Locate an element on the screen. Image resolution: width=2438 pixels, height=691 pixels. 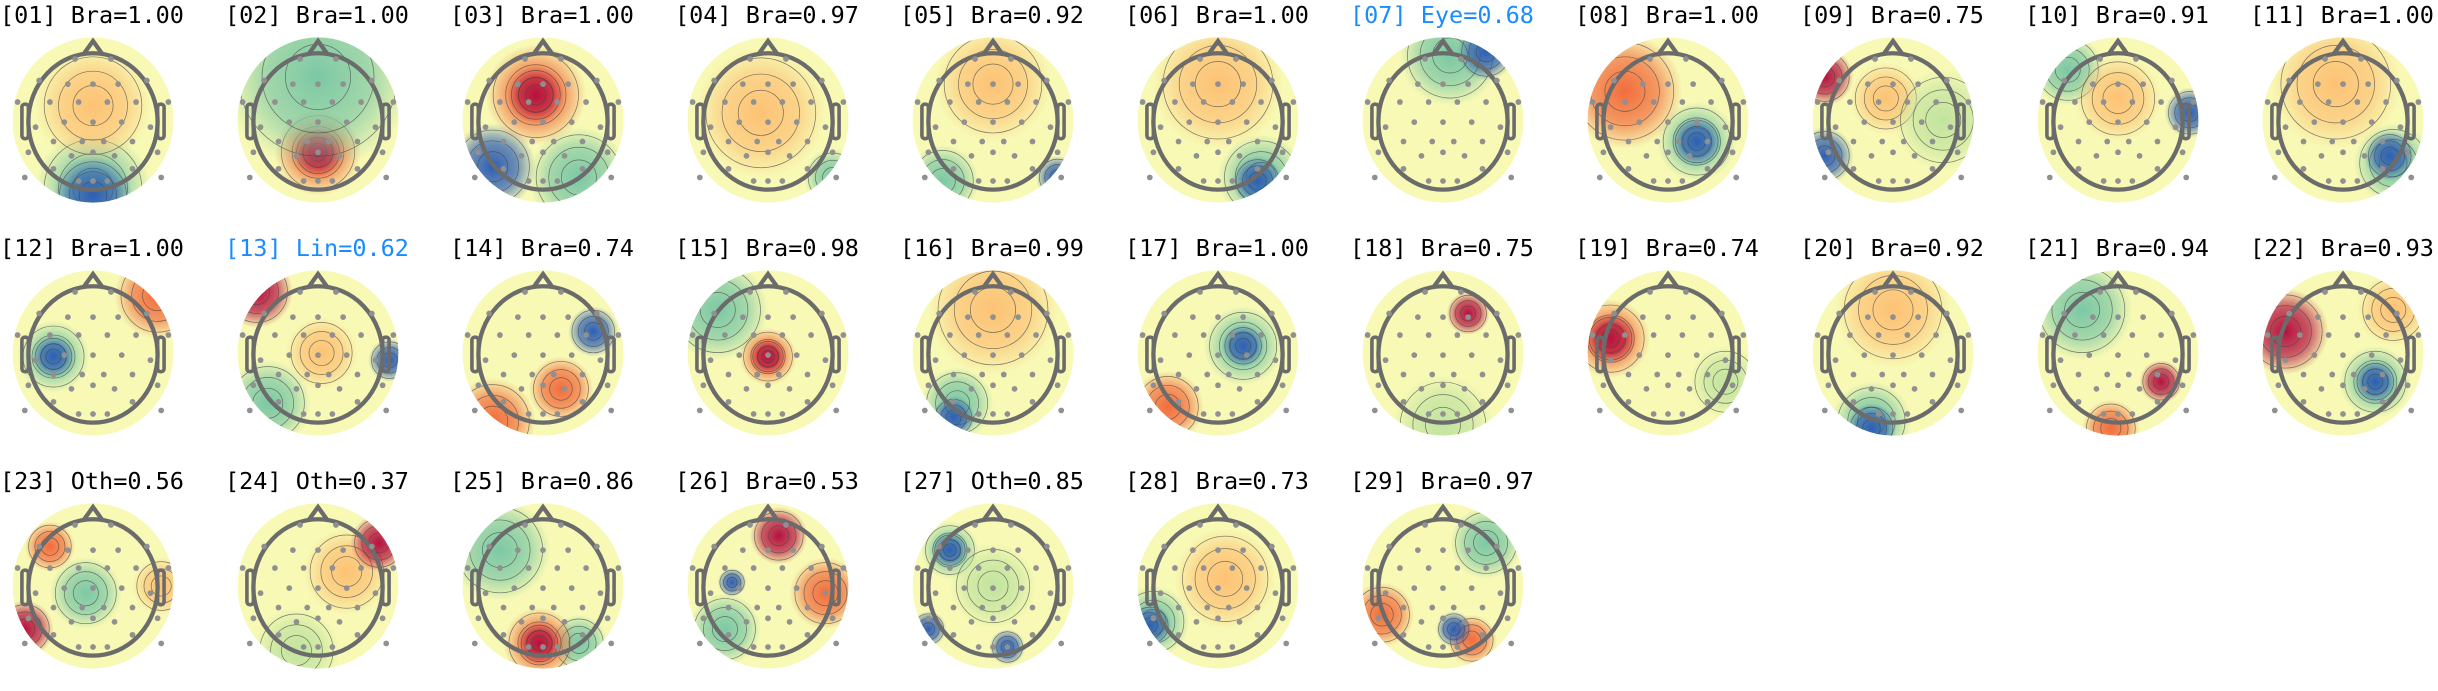
label-label: Oth is located at coordinates (992, 481).